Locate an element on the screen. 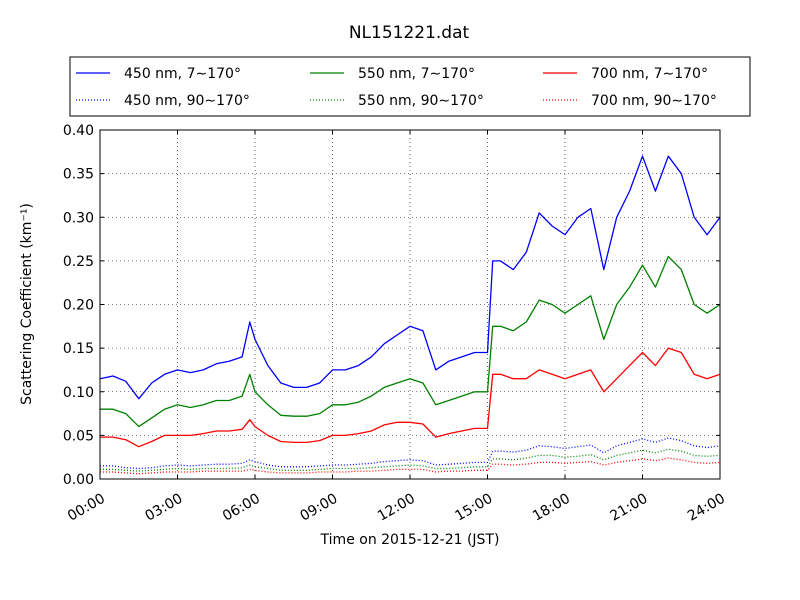 The width and height of the screenshot is (800, 600). legend-label: 450 nm, 90∼170° is located at coordinates (187, 101).